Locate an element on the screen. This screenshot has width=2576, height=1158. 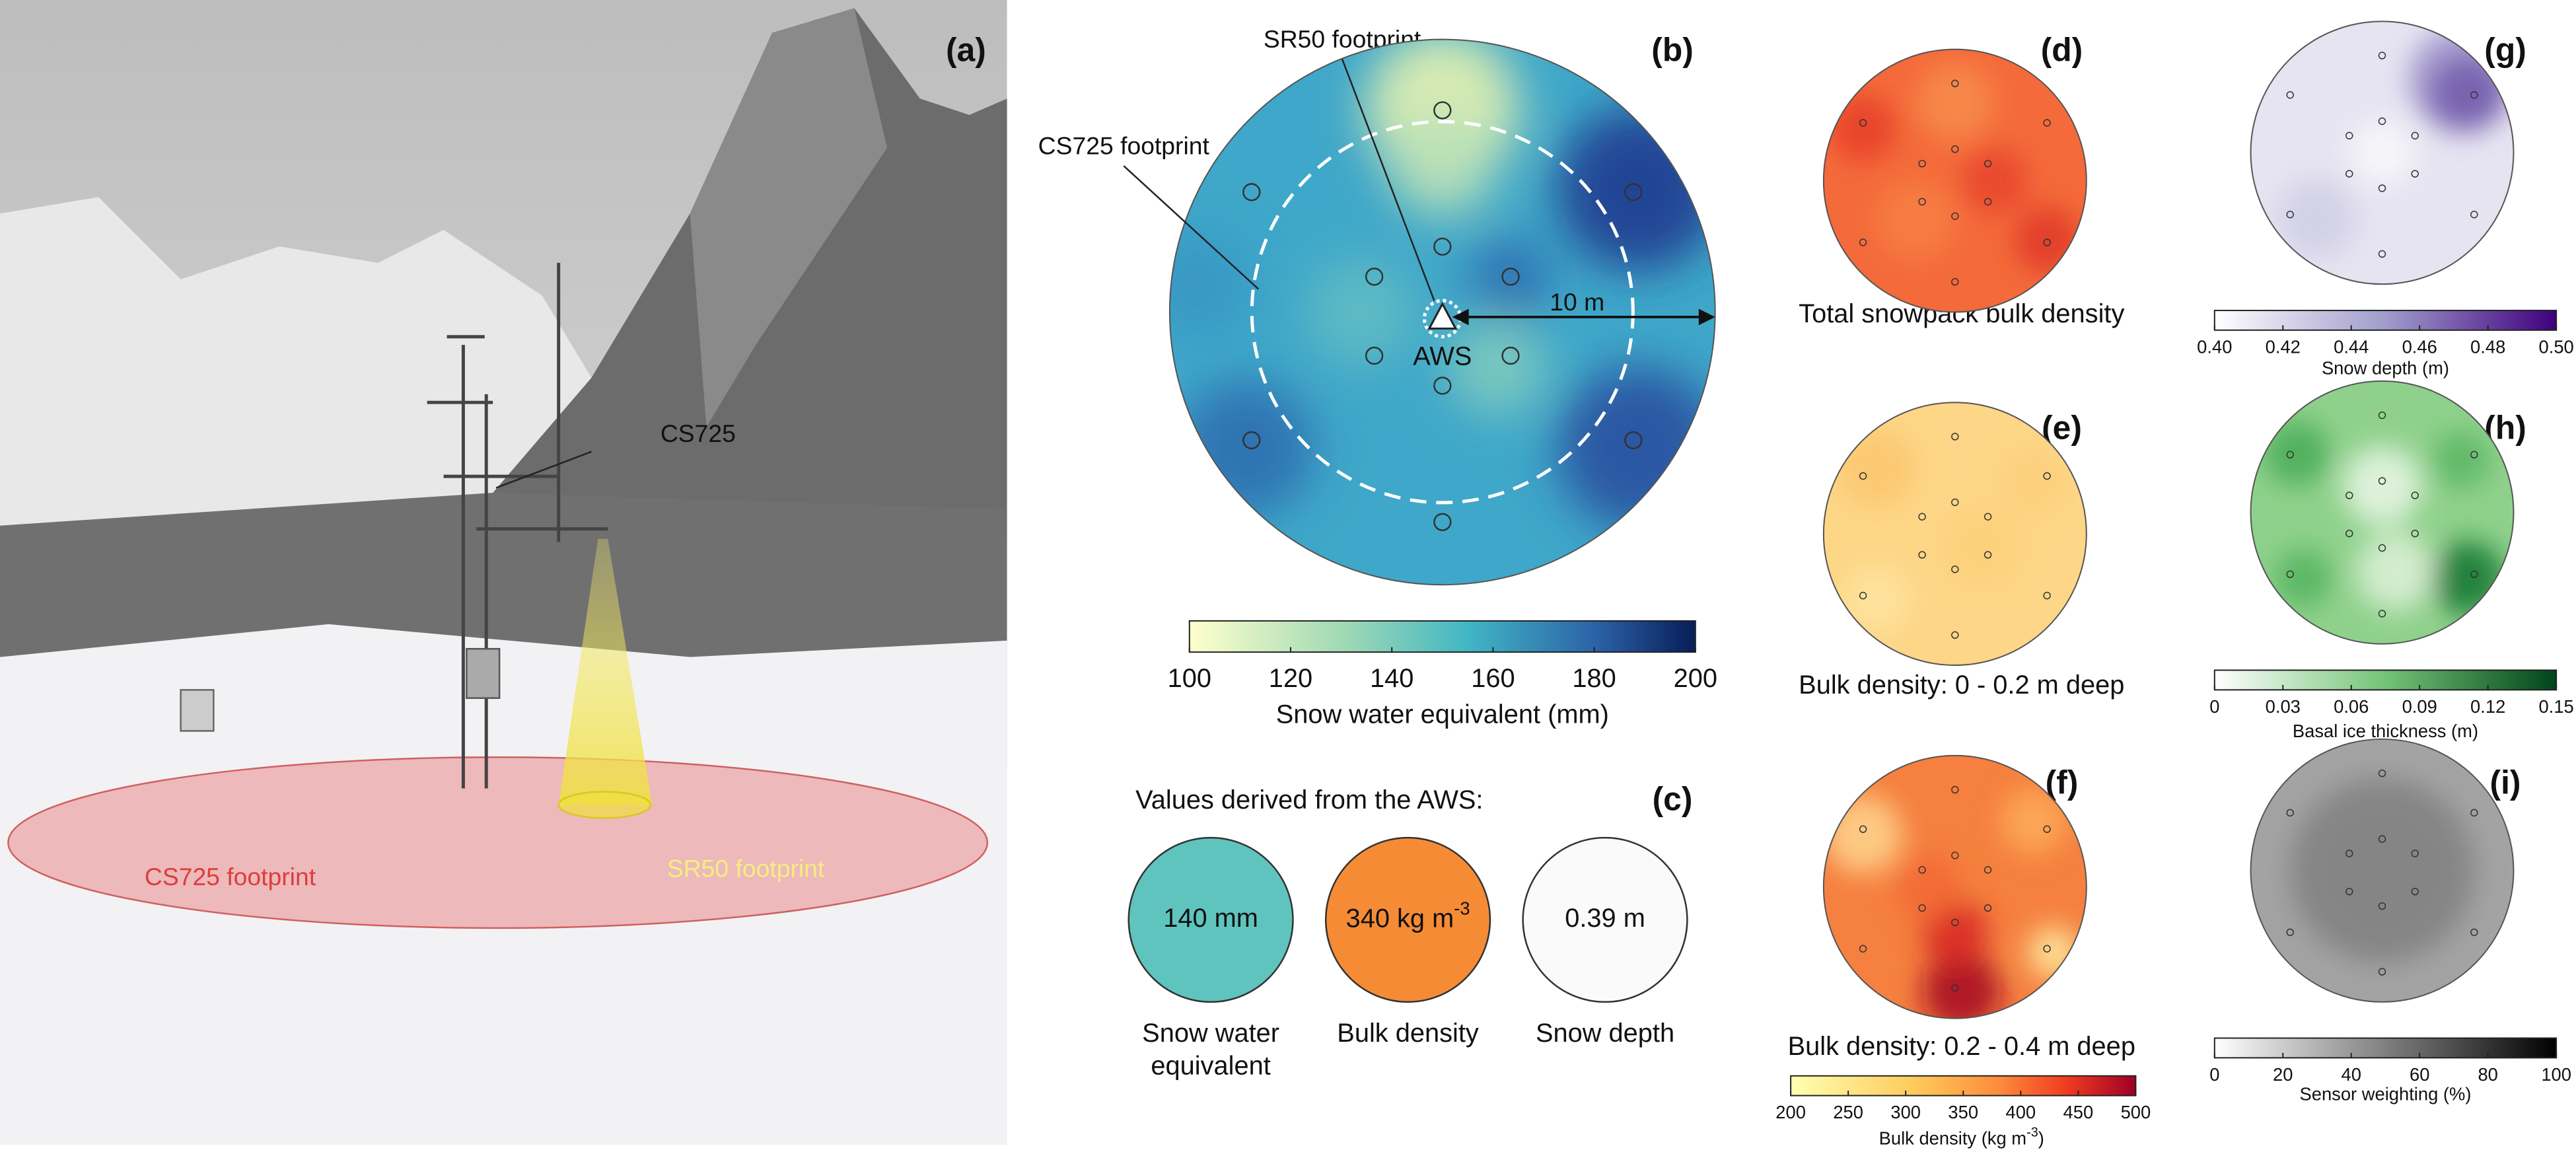
colorbar-tick-label: 160 is located at coordinates (1493, 678).